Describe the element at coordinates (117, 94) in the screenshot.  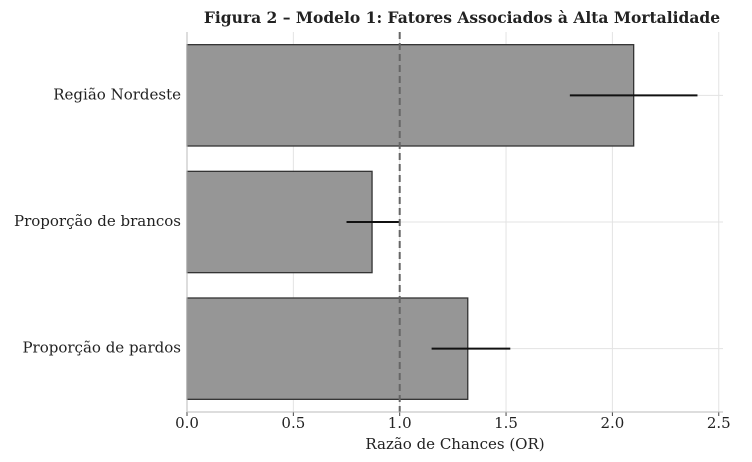
I see `y-tick-label: Região Nordeste` at that location.